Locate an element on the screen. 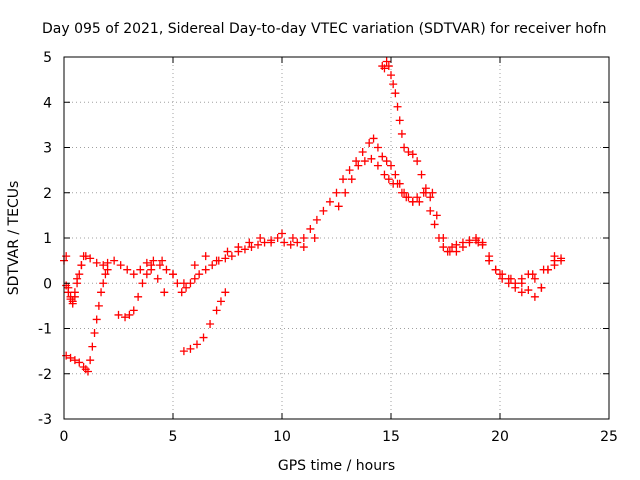 The width and height of the screenshot is (640, 480). y-tick-label: -3 is located at coordinates (45, 420).